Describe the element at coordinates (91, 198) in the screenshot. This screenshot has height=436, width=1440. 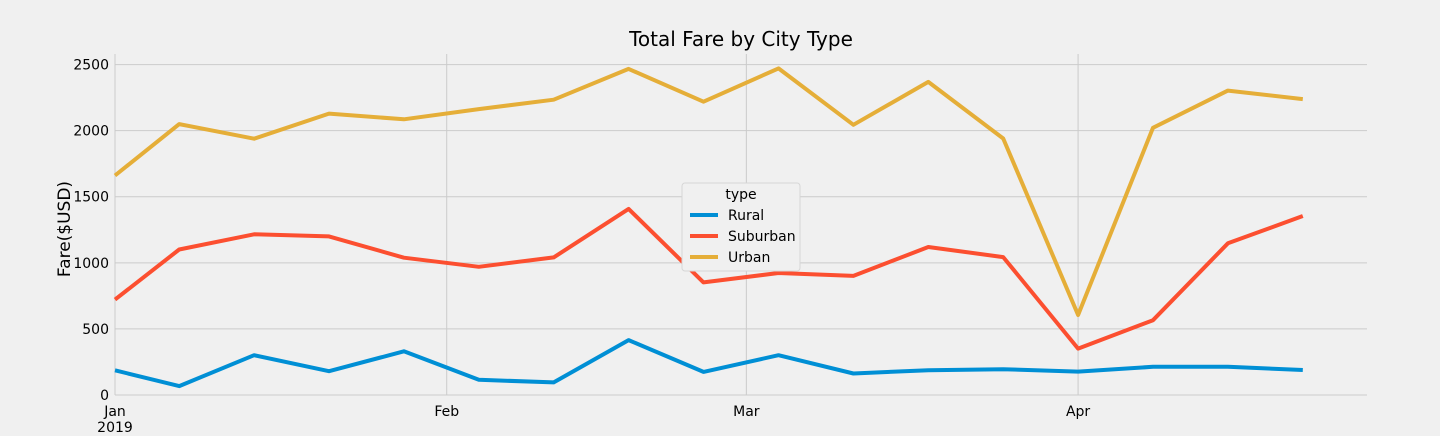
I see `y-tick-label: 1500` at that location.